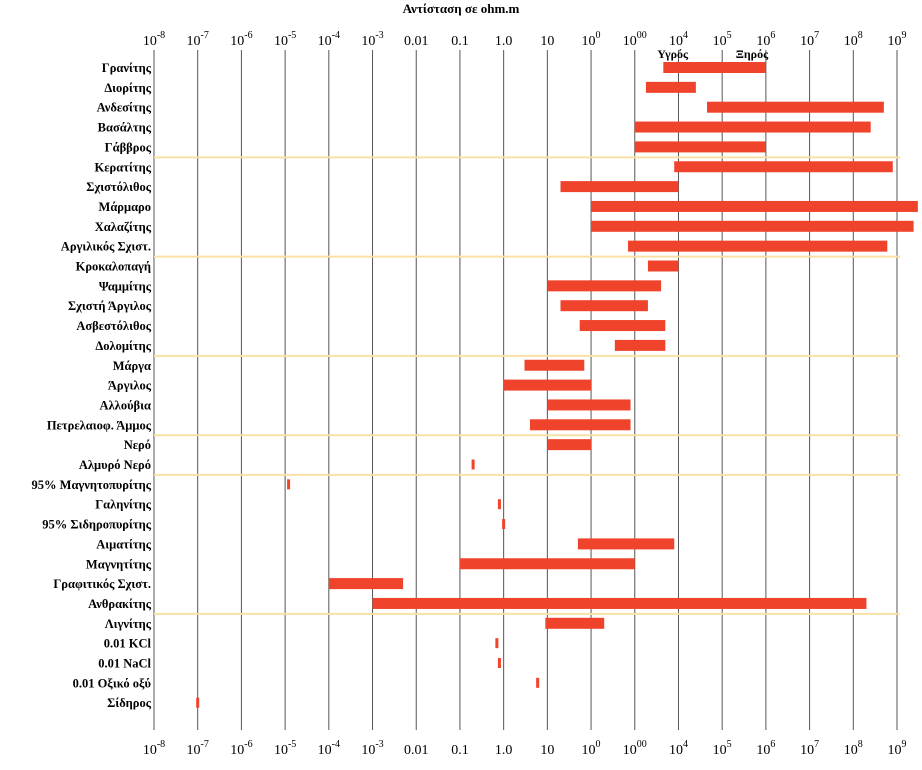  Describe the element at coordinates (591, 748) in the screenshot. I see `tick-label-bottom: 10⁰` at that location.